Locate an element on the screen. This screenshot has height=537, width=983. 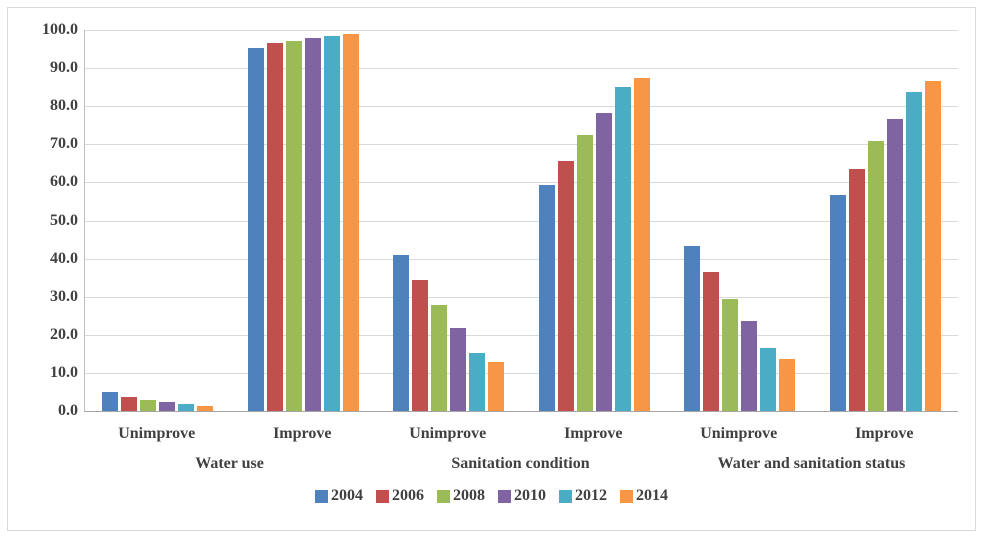
legend-label: 2010 is located at coordinates (530, 495).